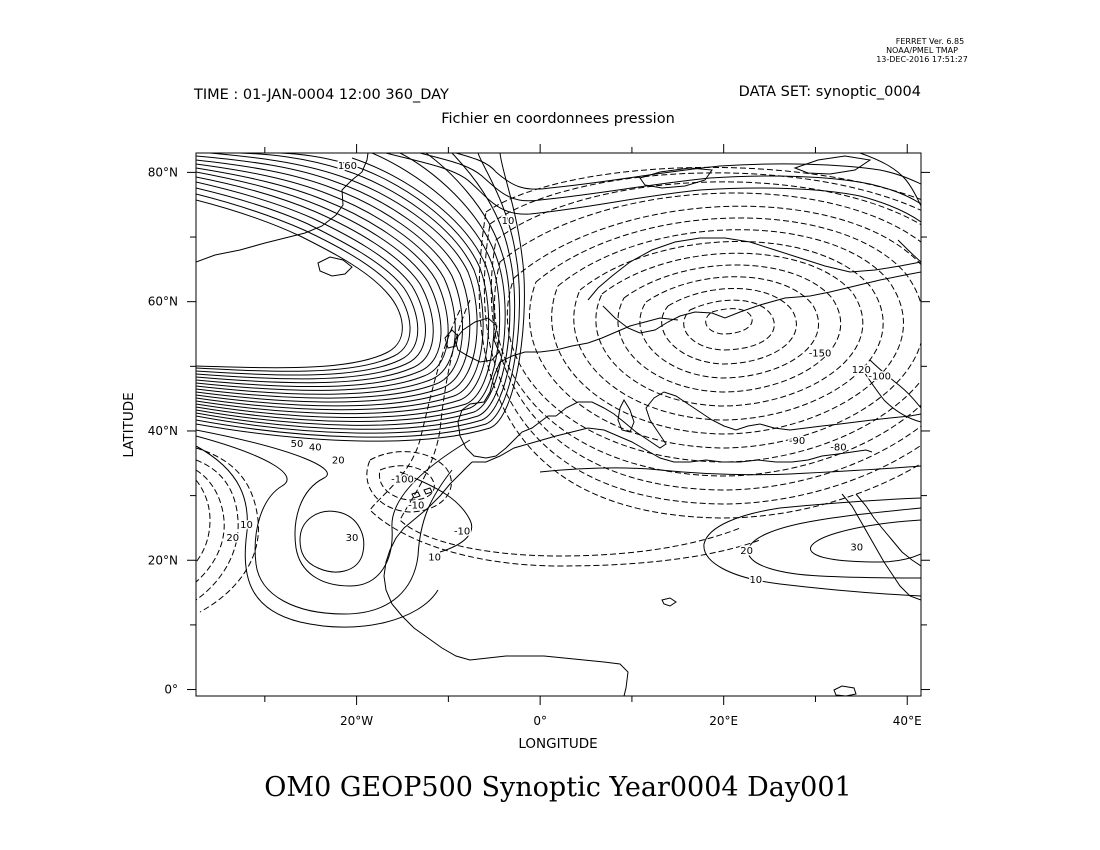 The image size is (1100, 850). I want to click on dataset-header: DATA SET: synoptic_0004, so click(830, 92).